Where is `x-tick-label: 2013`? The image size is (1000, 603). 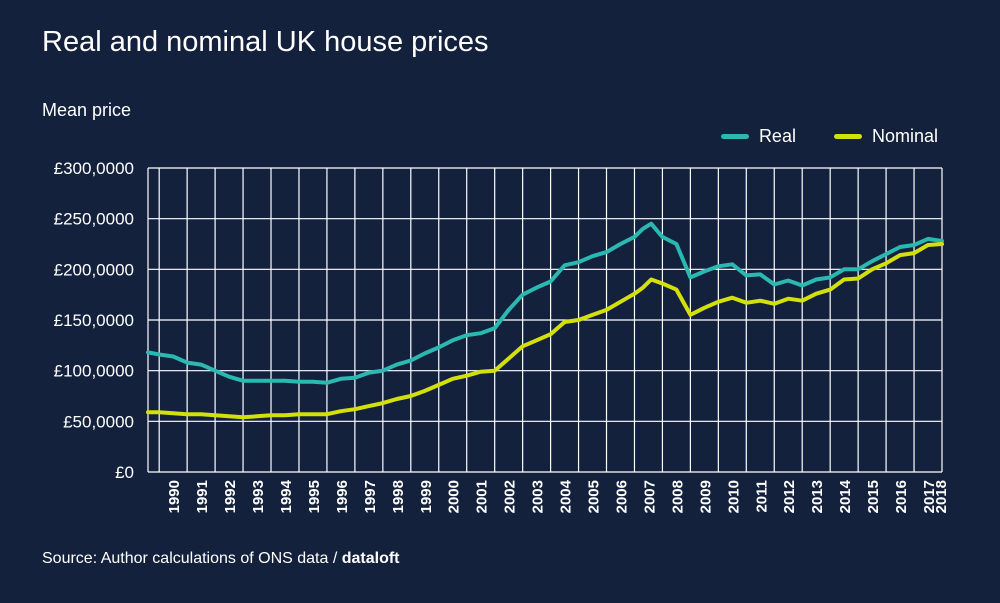 x-tick-label: 2013 is located at coordinates (817, 496).